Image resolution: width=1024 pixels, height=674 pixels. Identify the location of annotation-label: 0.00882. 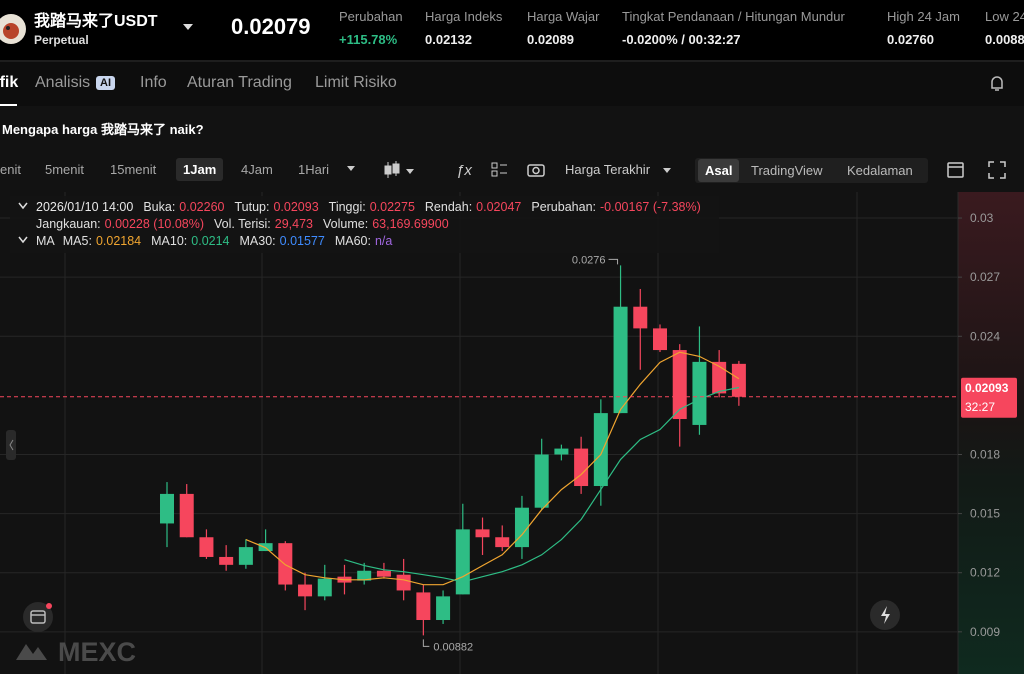
(453, 647).